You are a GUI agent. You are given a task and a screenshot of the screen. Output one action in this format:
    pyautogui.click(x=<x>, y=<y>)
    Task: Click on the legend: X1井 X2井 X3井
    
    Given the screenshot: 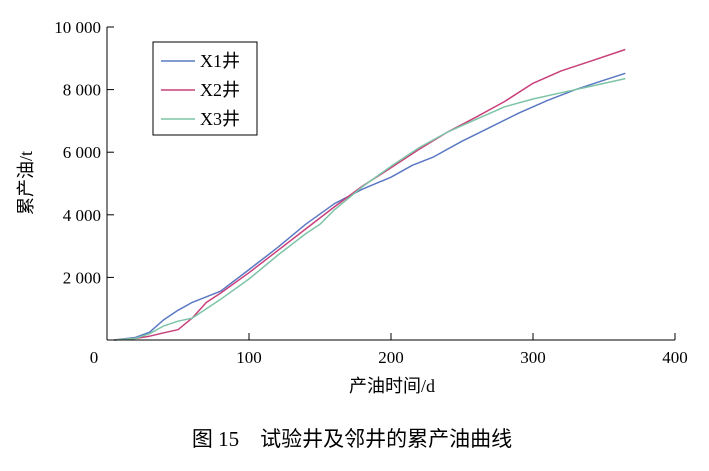 What is the action you would take?
    pyautogui.click(x=205, y=88)
    